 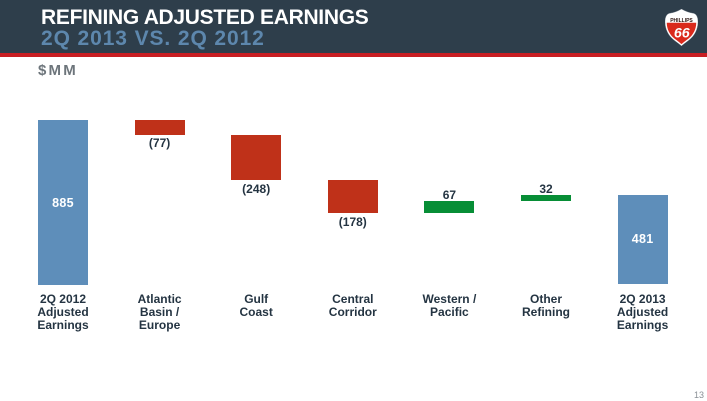 What do you see at coordinates (681, 21) in the screenshot?
I see `svg-text: PHILLIPS` at bounding box center [681, 21].